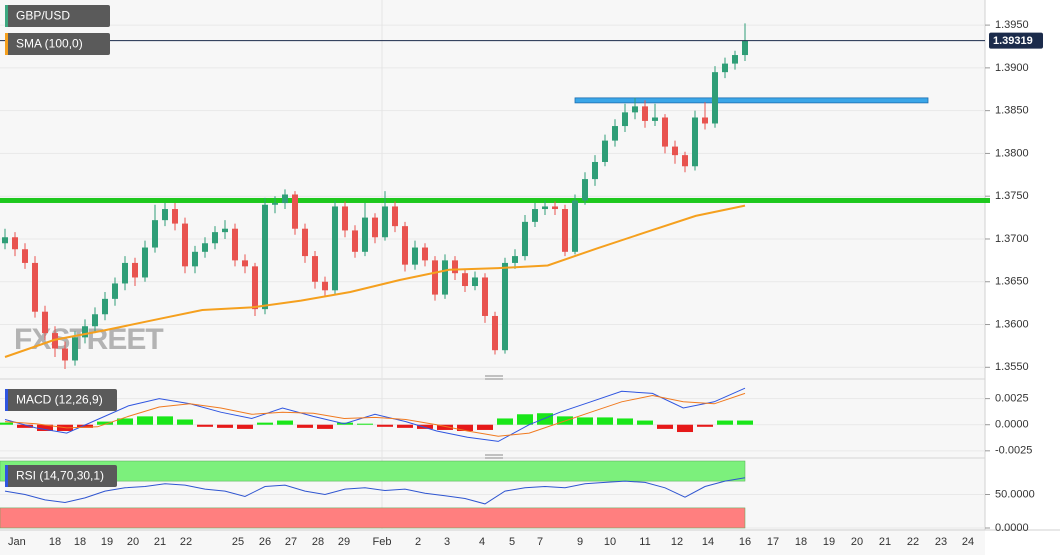  What do you see at coordinates (1012, 399) in the screenshot?
I see `y-tick-label: 0.0025` at bounding box center [1012, 399].